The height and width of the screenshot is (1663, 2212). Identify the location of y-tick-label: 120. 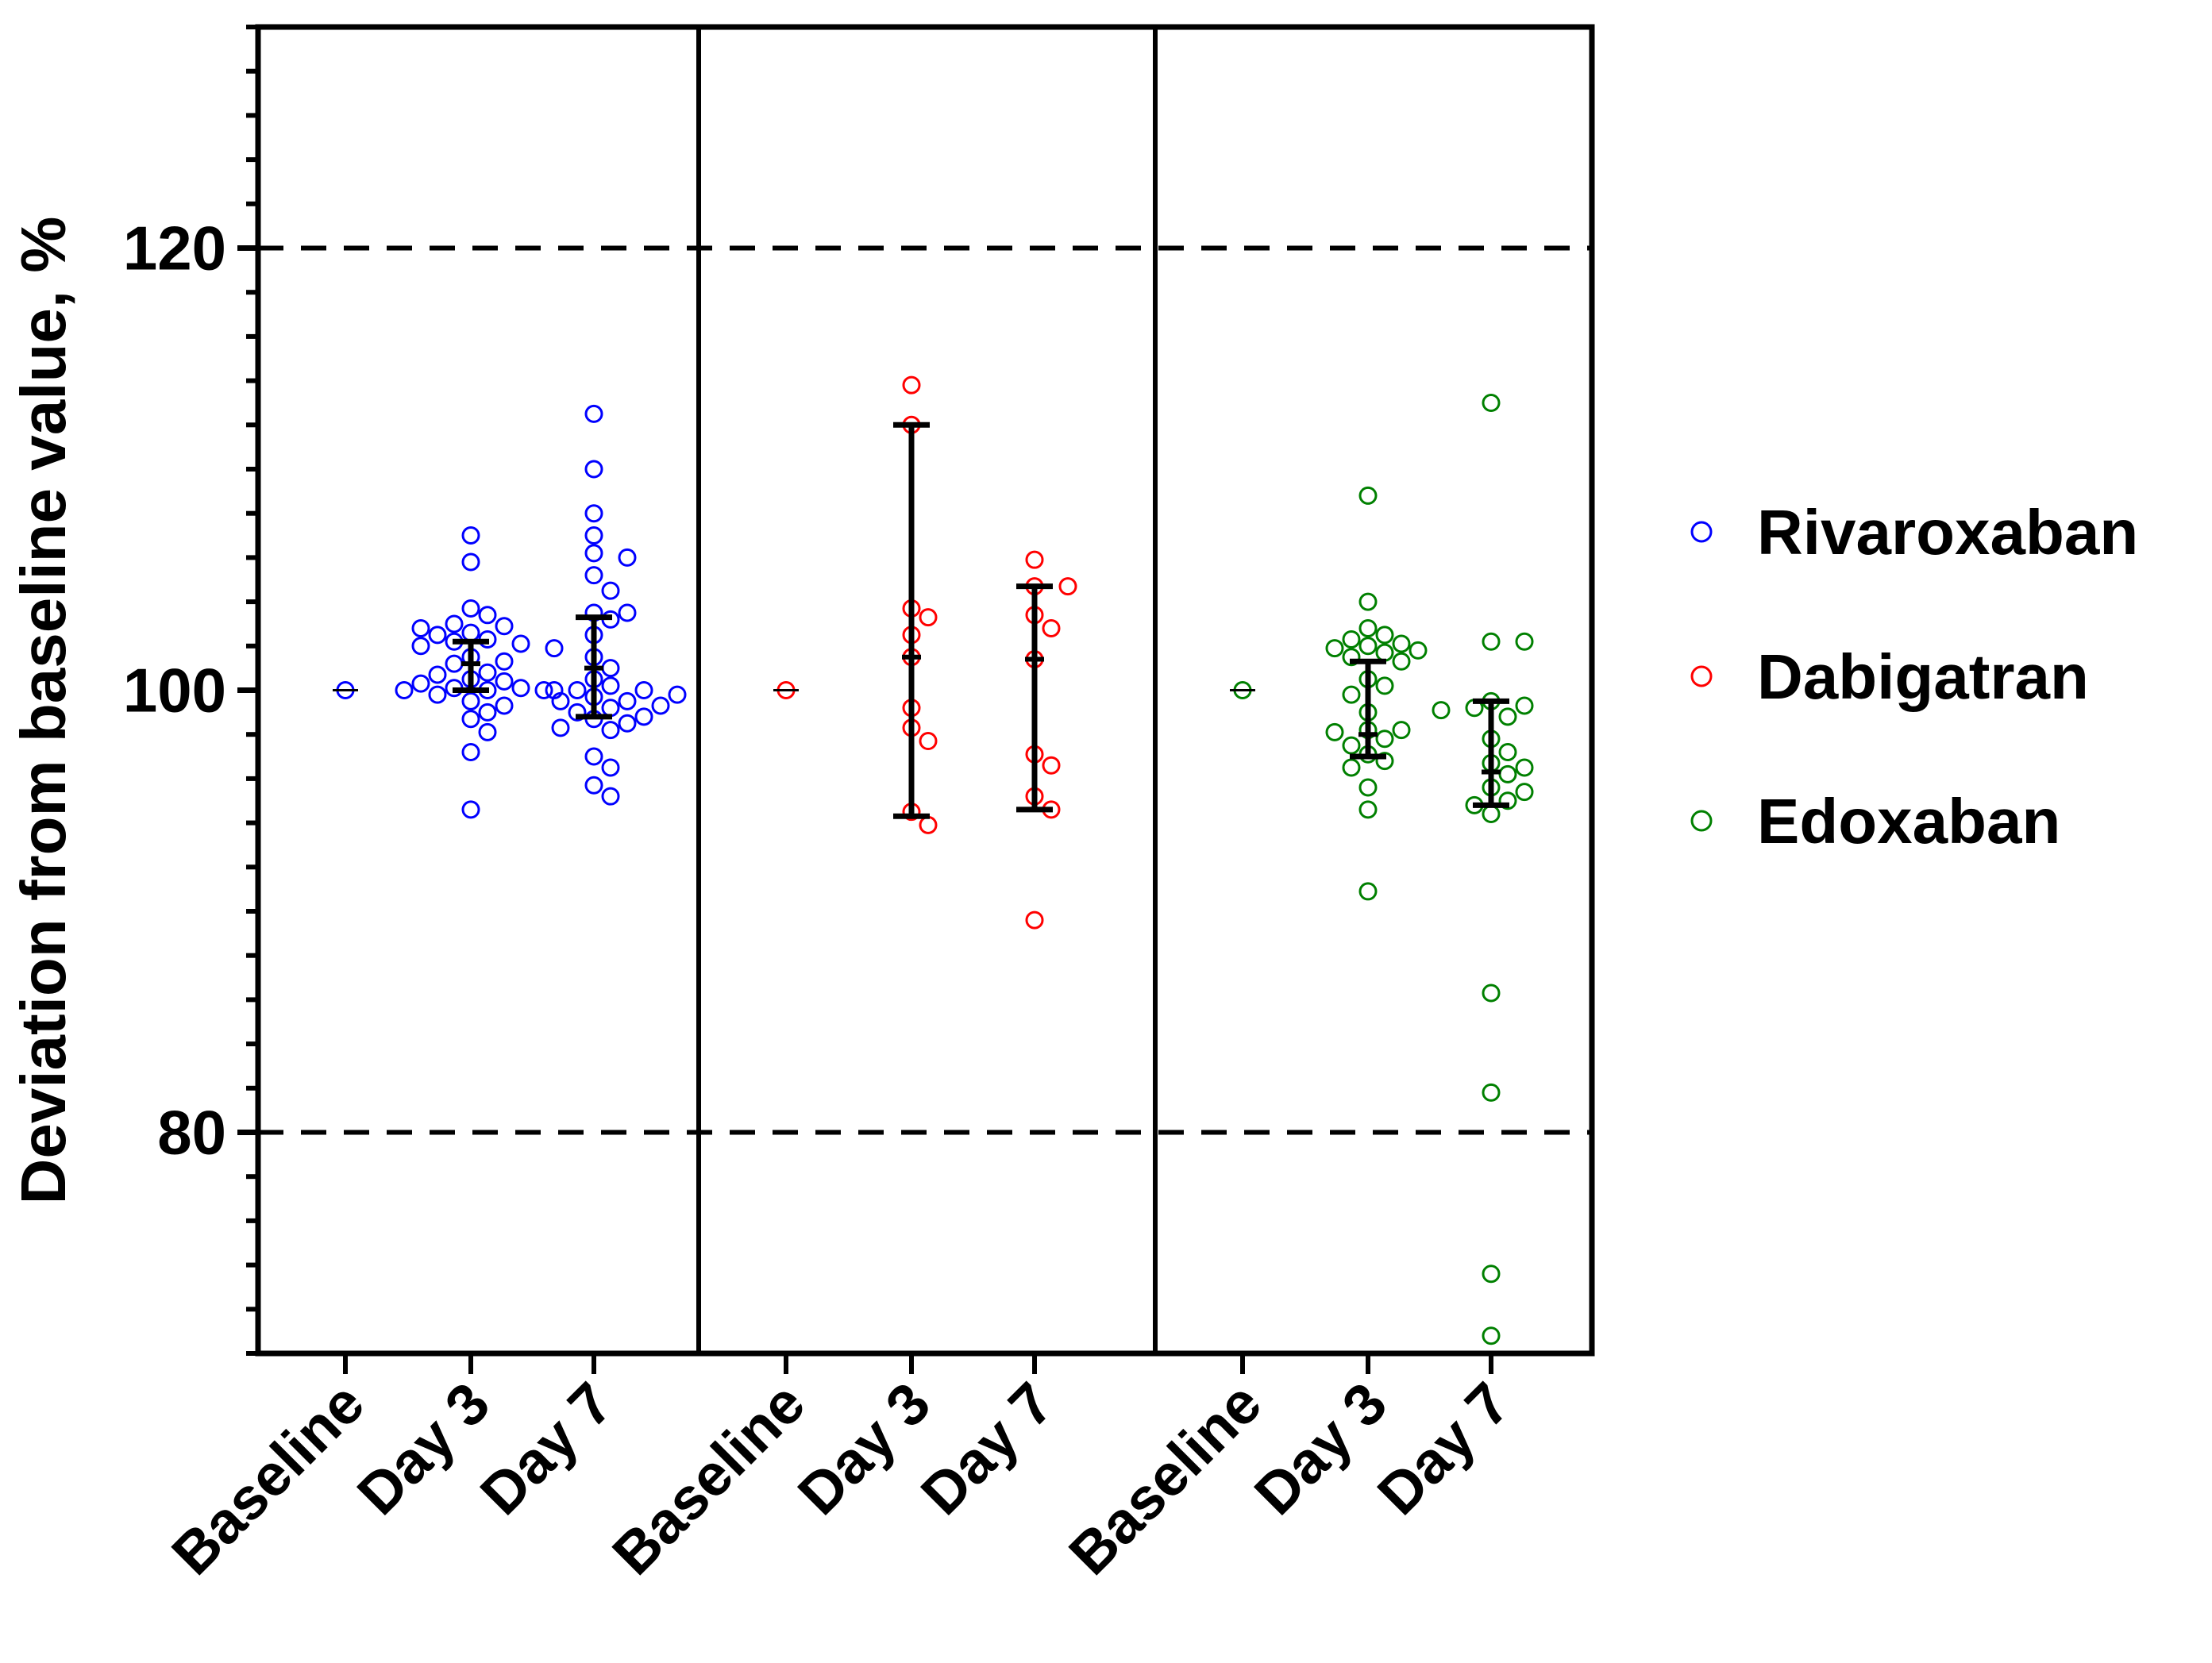
(174, 248).